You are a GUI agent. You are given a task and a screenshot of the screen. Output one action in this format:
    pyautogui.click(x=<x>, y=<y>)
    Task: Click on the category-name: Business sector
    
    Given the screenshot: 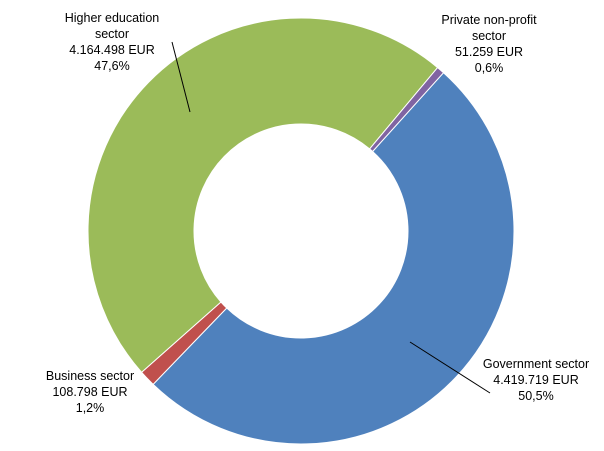 What is the action you would take?
    pyautogui.click(x=90, y=376)
    